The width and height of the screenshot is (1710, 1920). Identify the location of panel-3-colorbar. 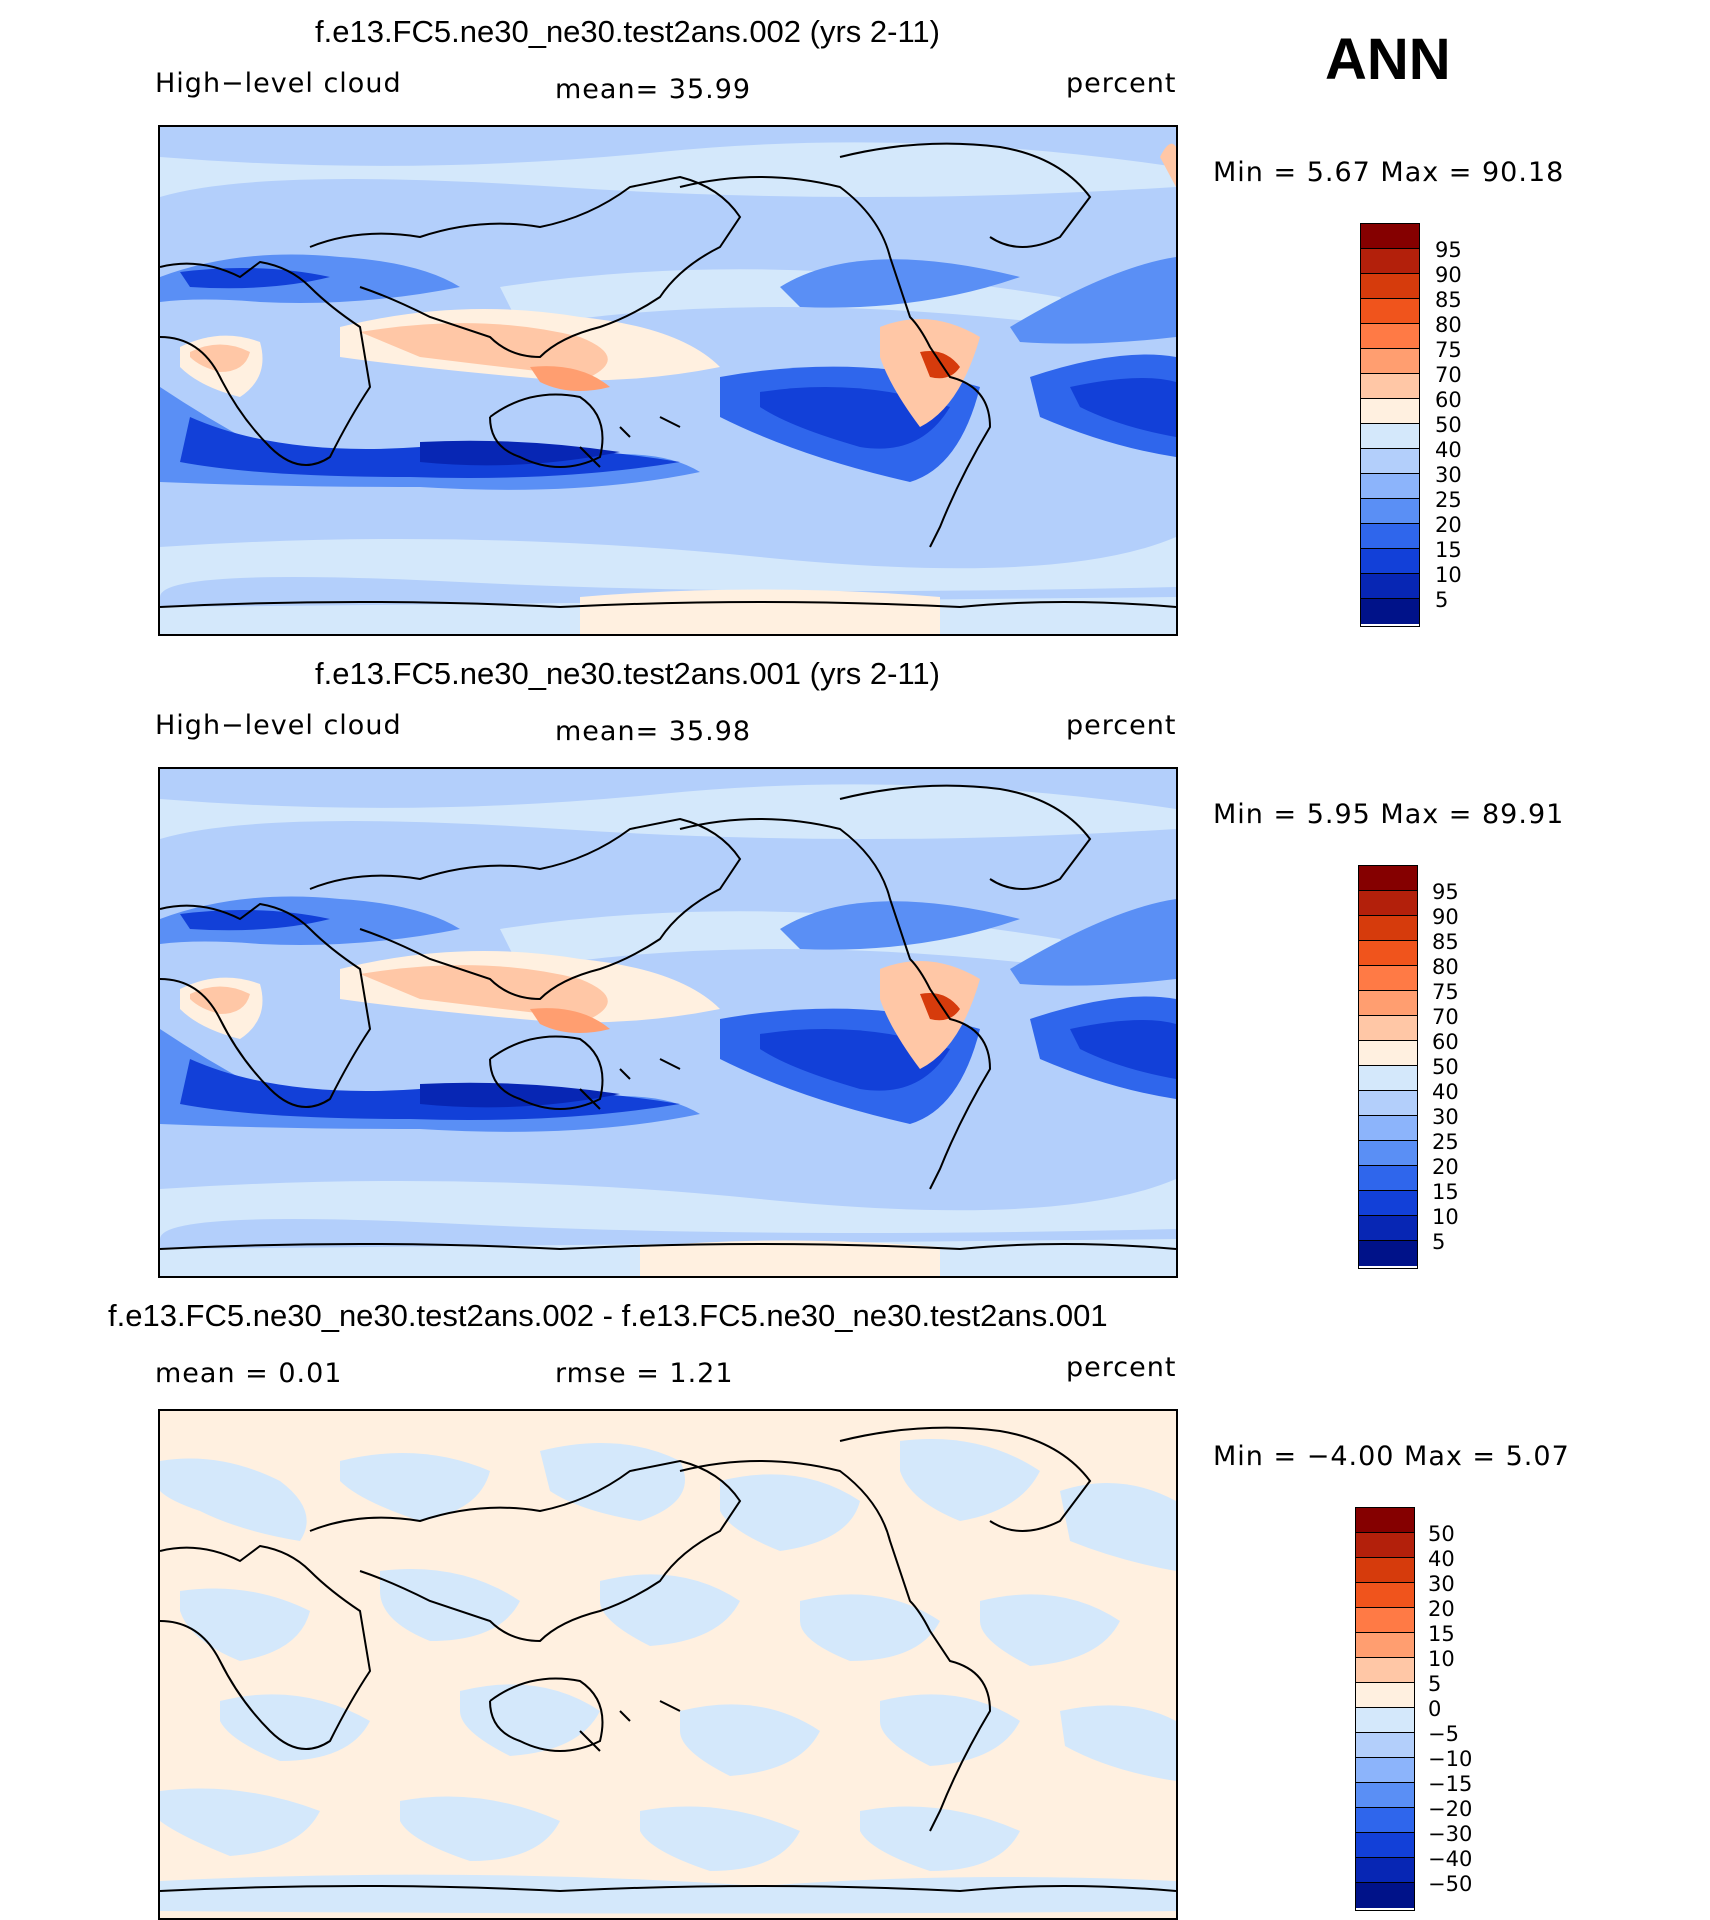
(1385, 1709).